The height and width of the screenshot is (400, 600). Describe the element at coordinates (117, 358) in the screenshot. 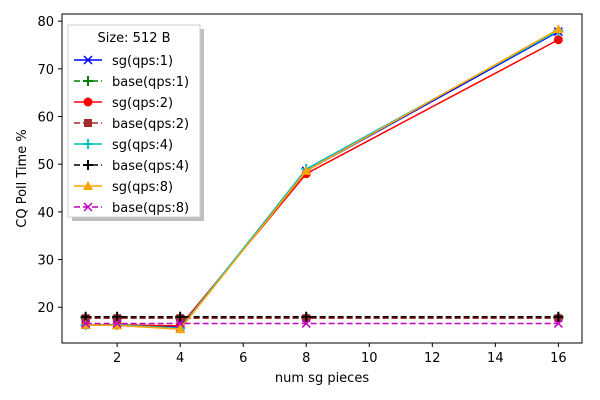

I see `x-tick-label: 2` at that location.